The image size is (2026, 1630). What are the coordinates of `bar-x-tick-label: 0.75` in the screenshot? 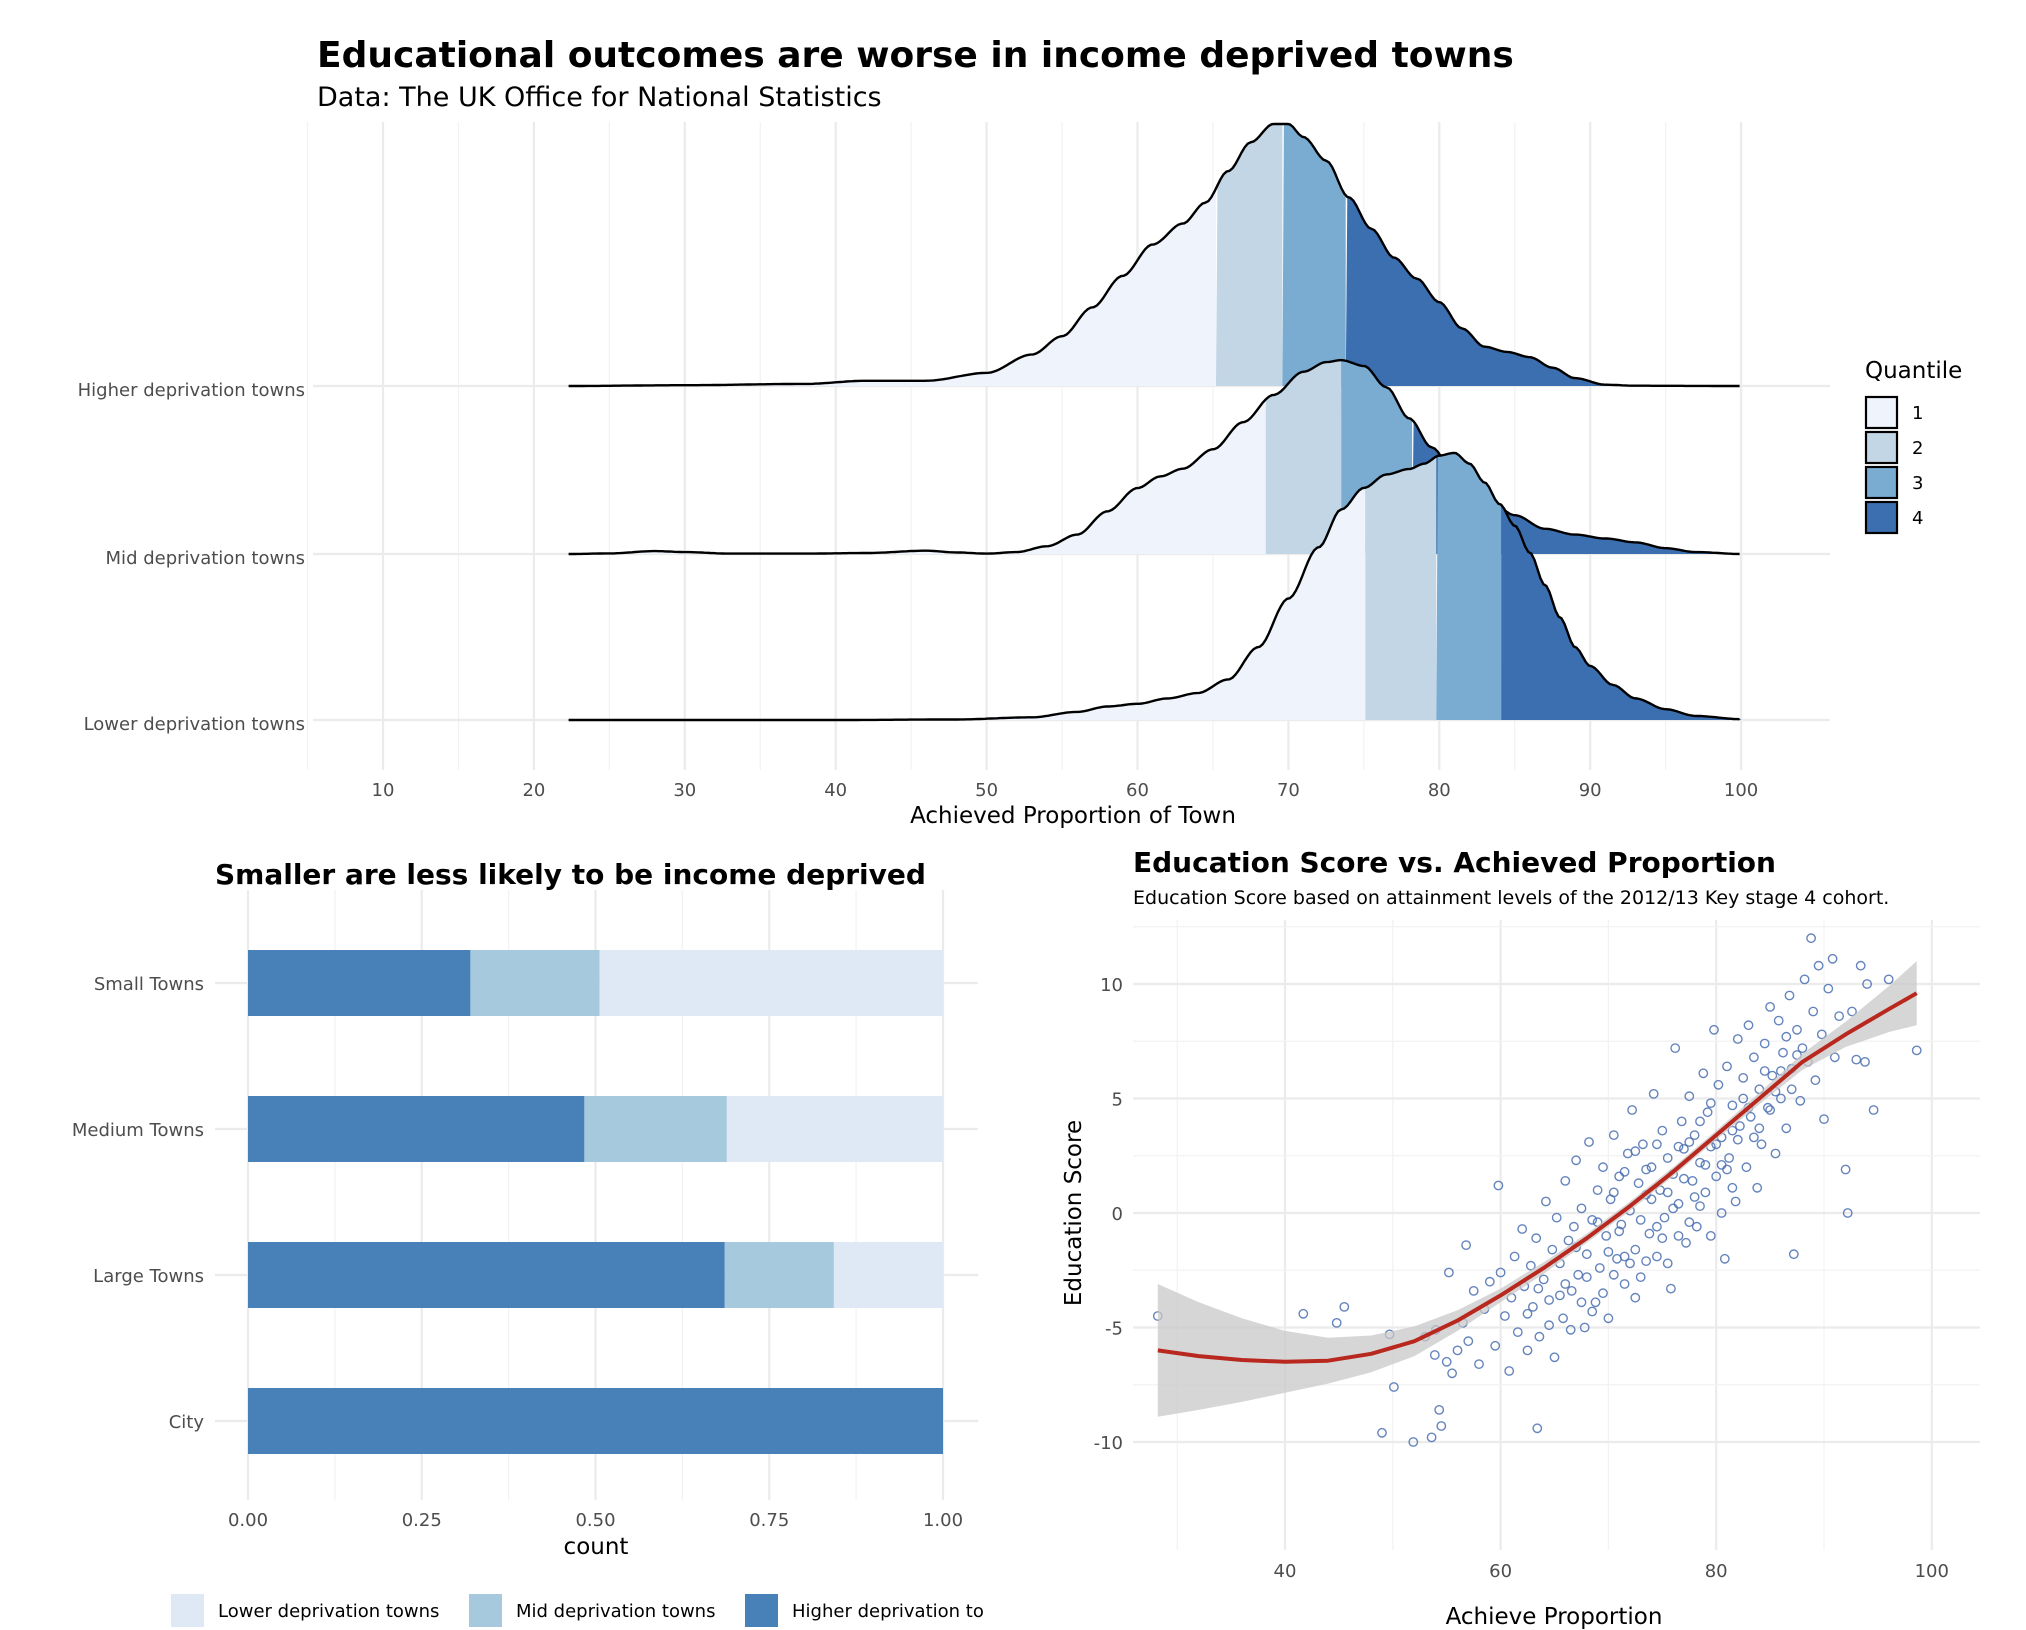 It's located at (769, 1520).